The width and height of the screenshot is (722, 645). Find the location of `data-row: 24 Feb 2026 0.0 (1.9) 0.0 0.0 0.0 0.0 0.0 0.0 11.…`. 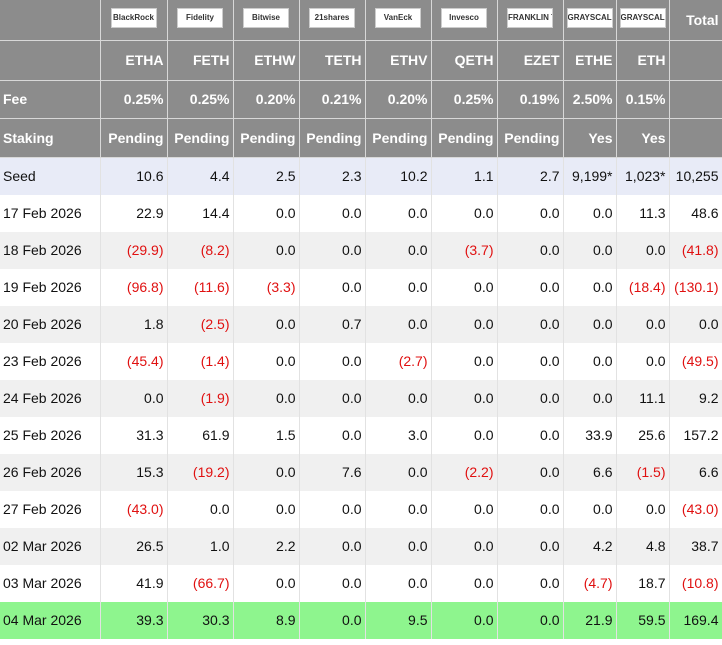

data-row: 24 Feb 2026 0.0 (1.9) 0.0 0.0 0.0 0.0 0.0 0.0 11.… is located at coordinates (361, 398).